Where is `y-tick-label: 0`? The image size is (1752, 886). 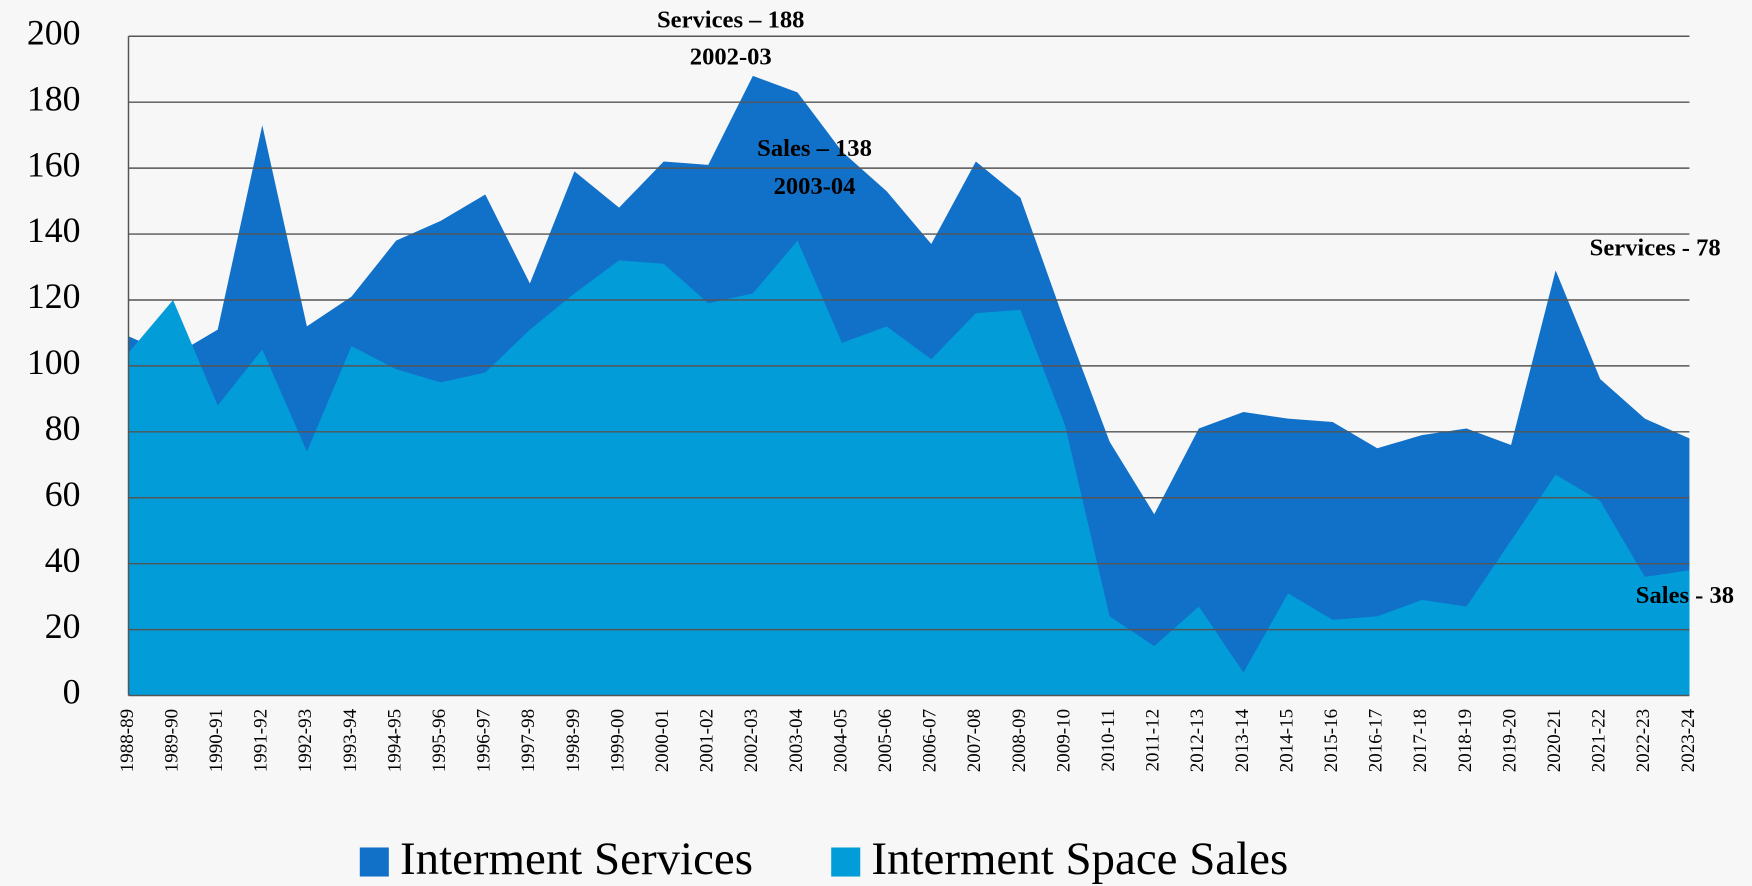 y-tick-label: 0 is located at coordinates (72, 692).